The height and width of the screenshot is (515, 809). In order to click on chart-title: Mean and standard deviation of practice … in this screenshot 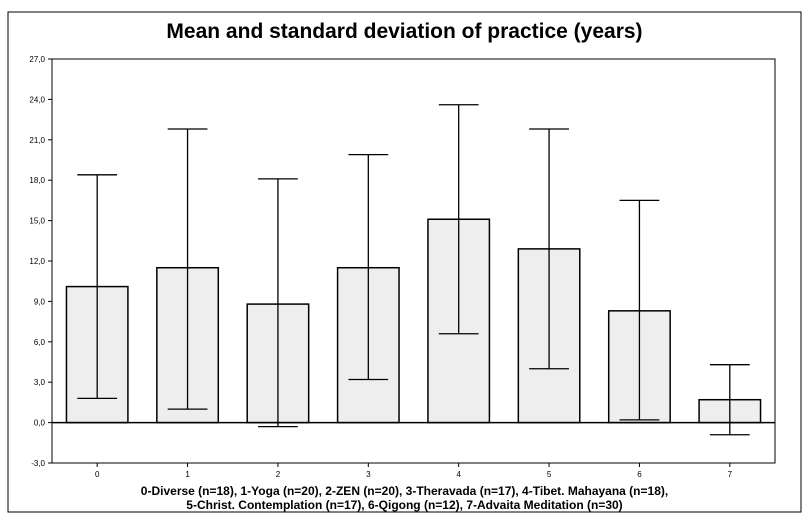, I will do `click(404, 31)`.